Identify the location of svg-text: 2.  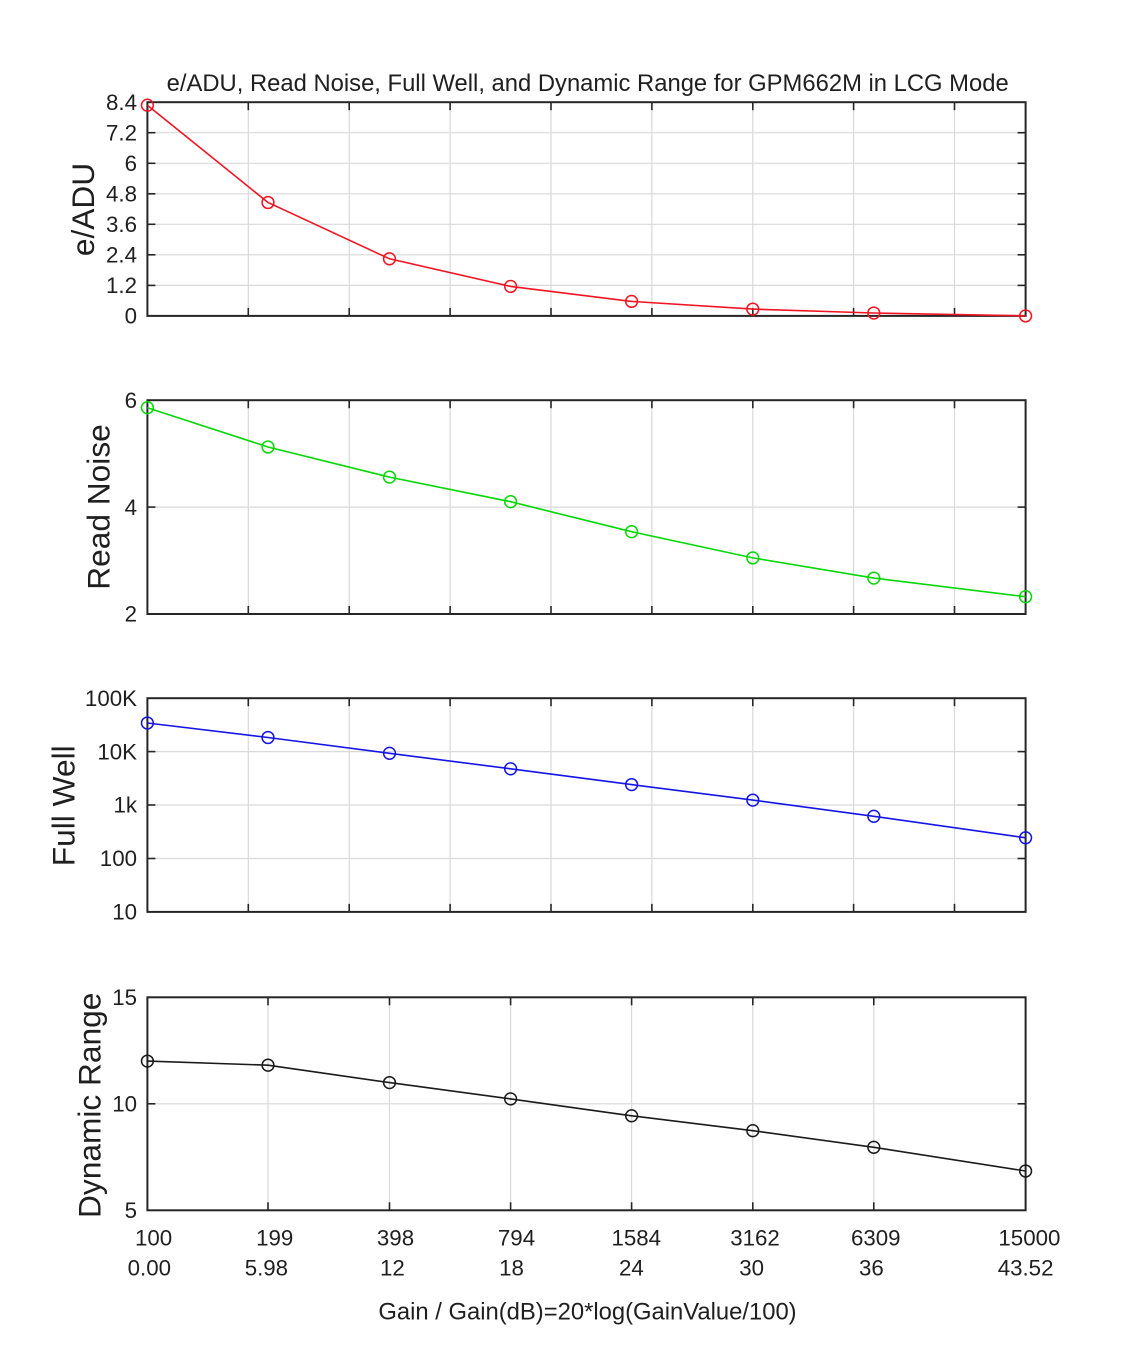
(131, 614).